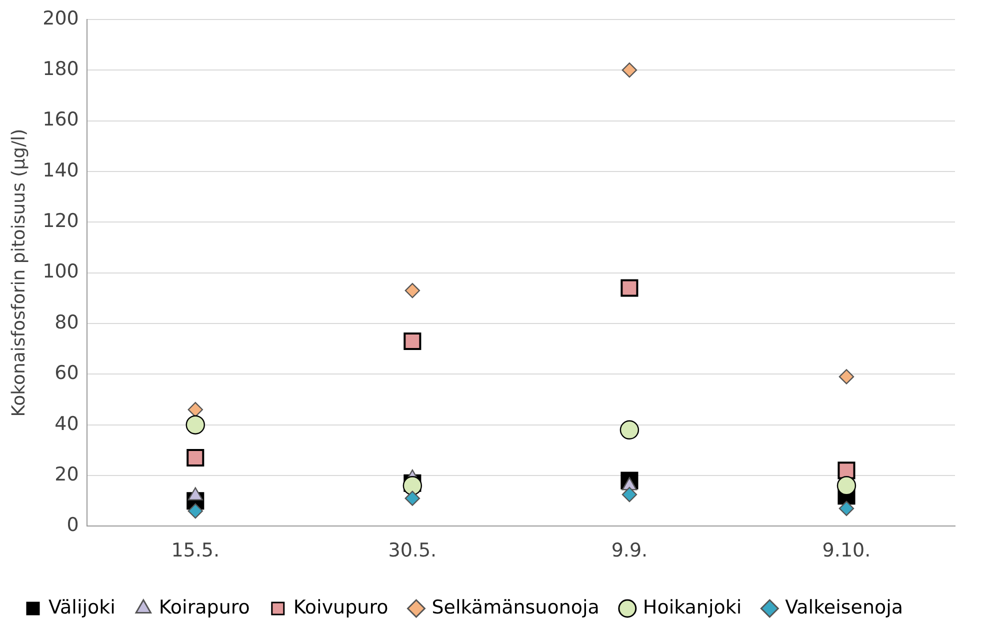 Image resolution: width=995 pixels, height=628 pixels. What do you see at coordinates (412, 551) in the screenshot?
I see `x-tick-label: 30.5.` at bounding box center [412, 551].